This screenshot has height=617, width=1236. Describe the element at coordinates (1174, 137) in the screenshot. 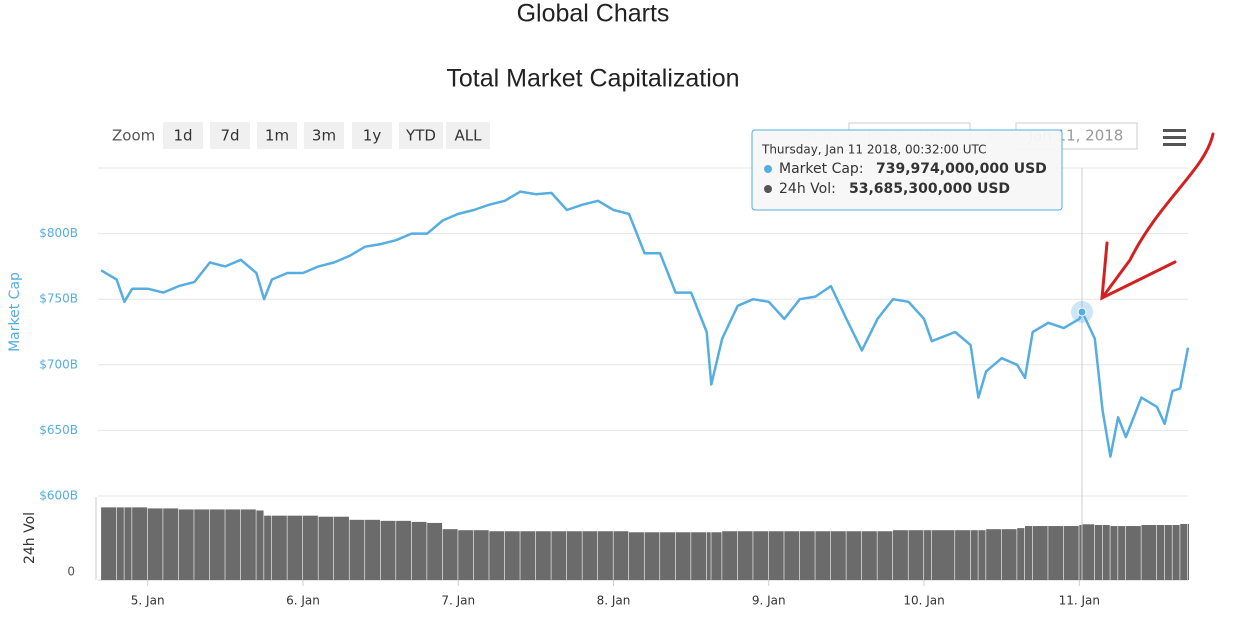

I see `menu-button` at that location.